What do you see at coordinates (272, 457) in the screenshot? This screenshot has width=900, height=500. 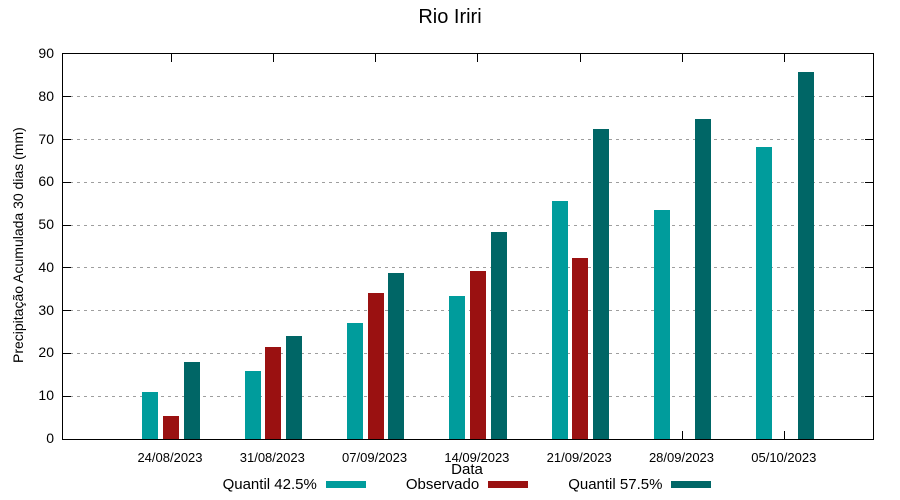 I see `x-tick-label: 31/08/2023` at bounding box center [272, 457].